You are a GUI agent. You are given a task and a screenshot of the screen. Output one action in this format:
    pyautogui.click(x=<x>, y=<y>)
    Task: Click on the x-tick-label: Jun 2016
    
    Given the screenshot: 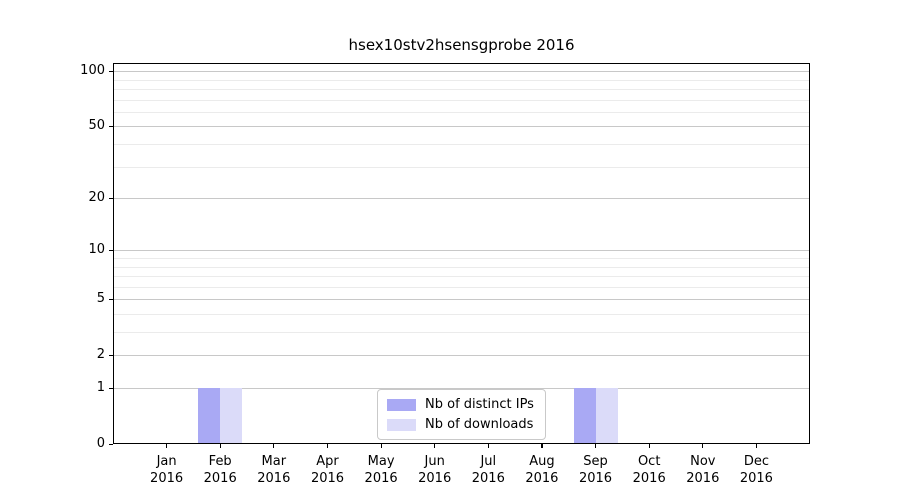 What is the action you would take?
    pyautogui.click(x=435, y=470)
    